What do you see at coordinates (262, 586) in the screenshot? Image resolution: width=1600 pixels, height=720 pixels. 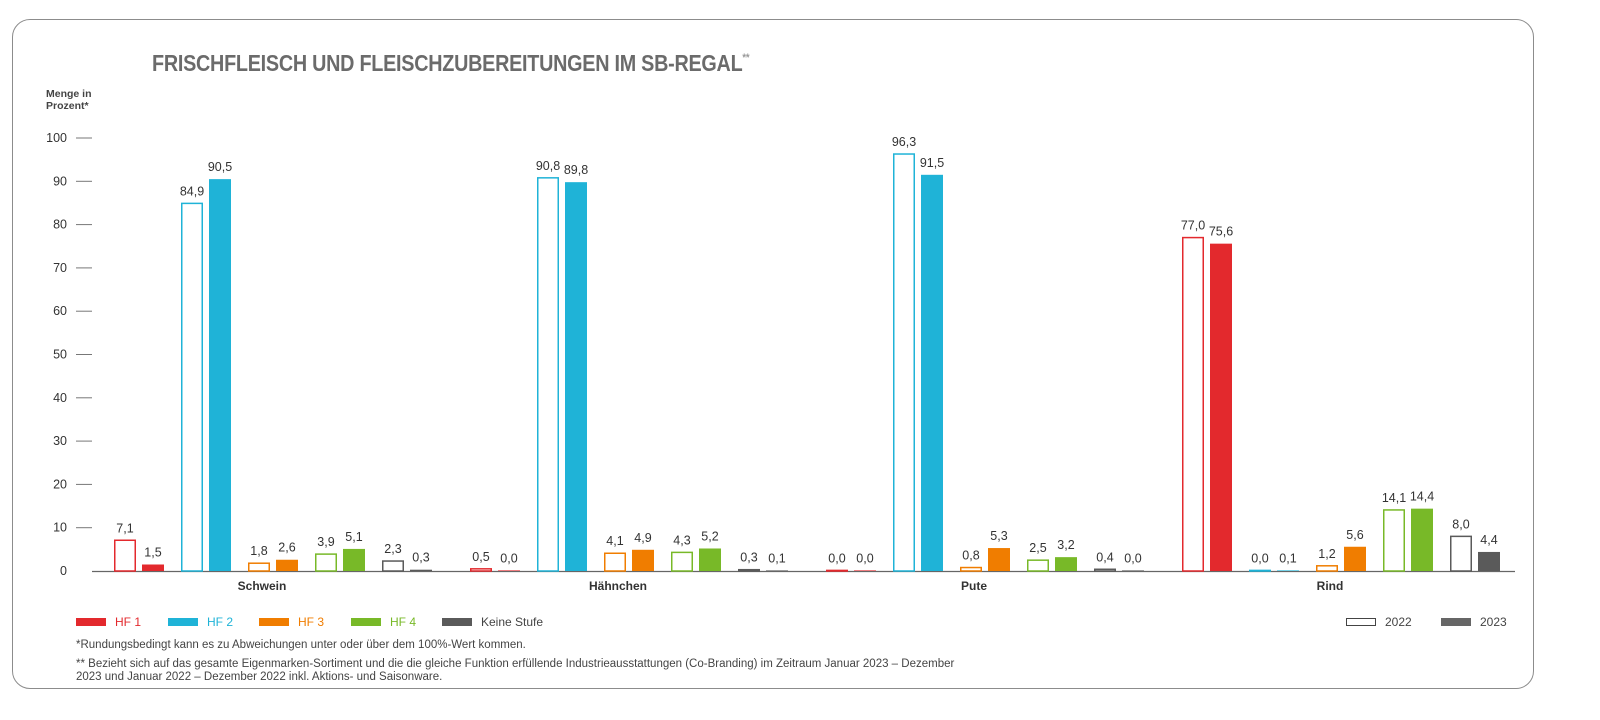 I see `category-label-schwein: Schwein` at bounding box center [262, 586].